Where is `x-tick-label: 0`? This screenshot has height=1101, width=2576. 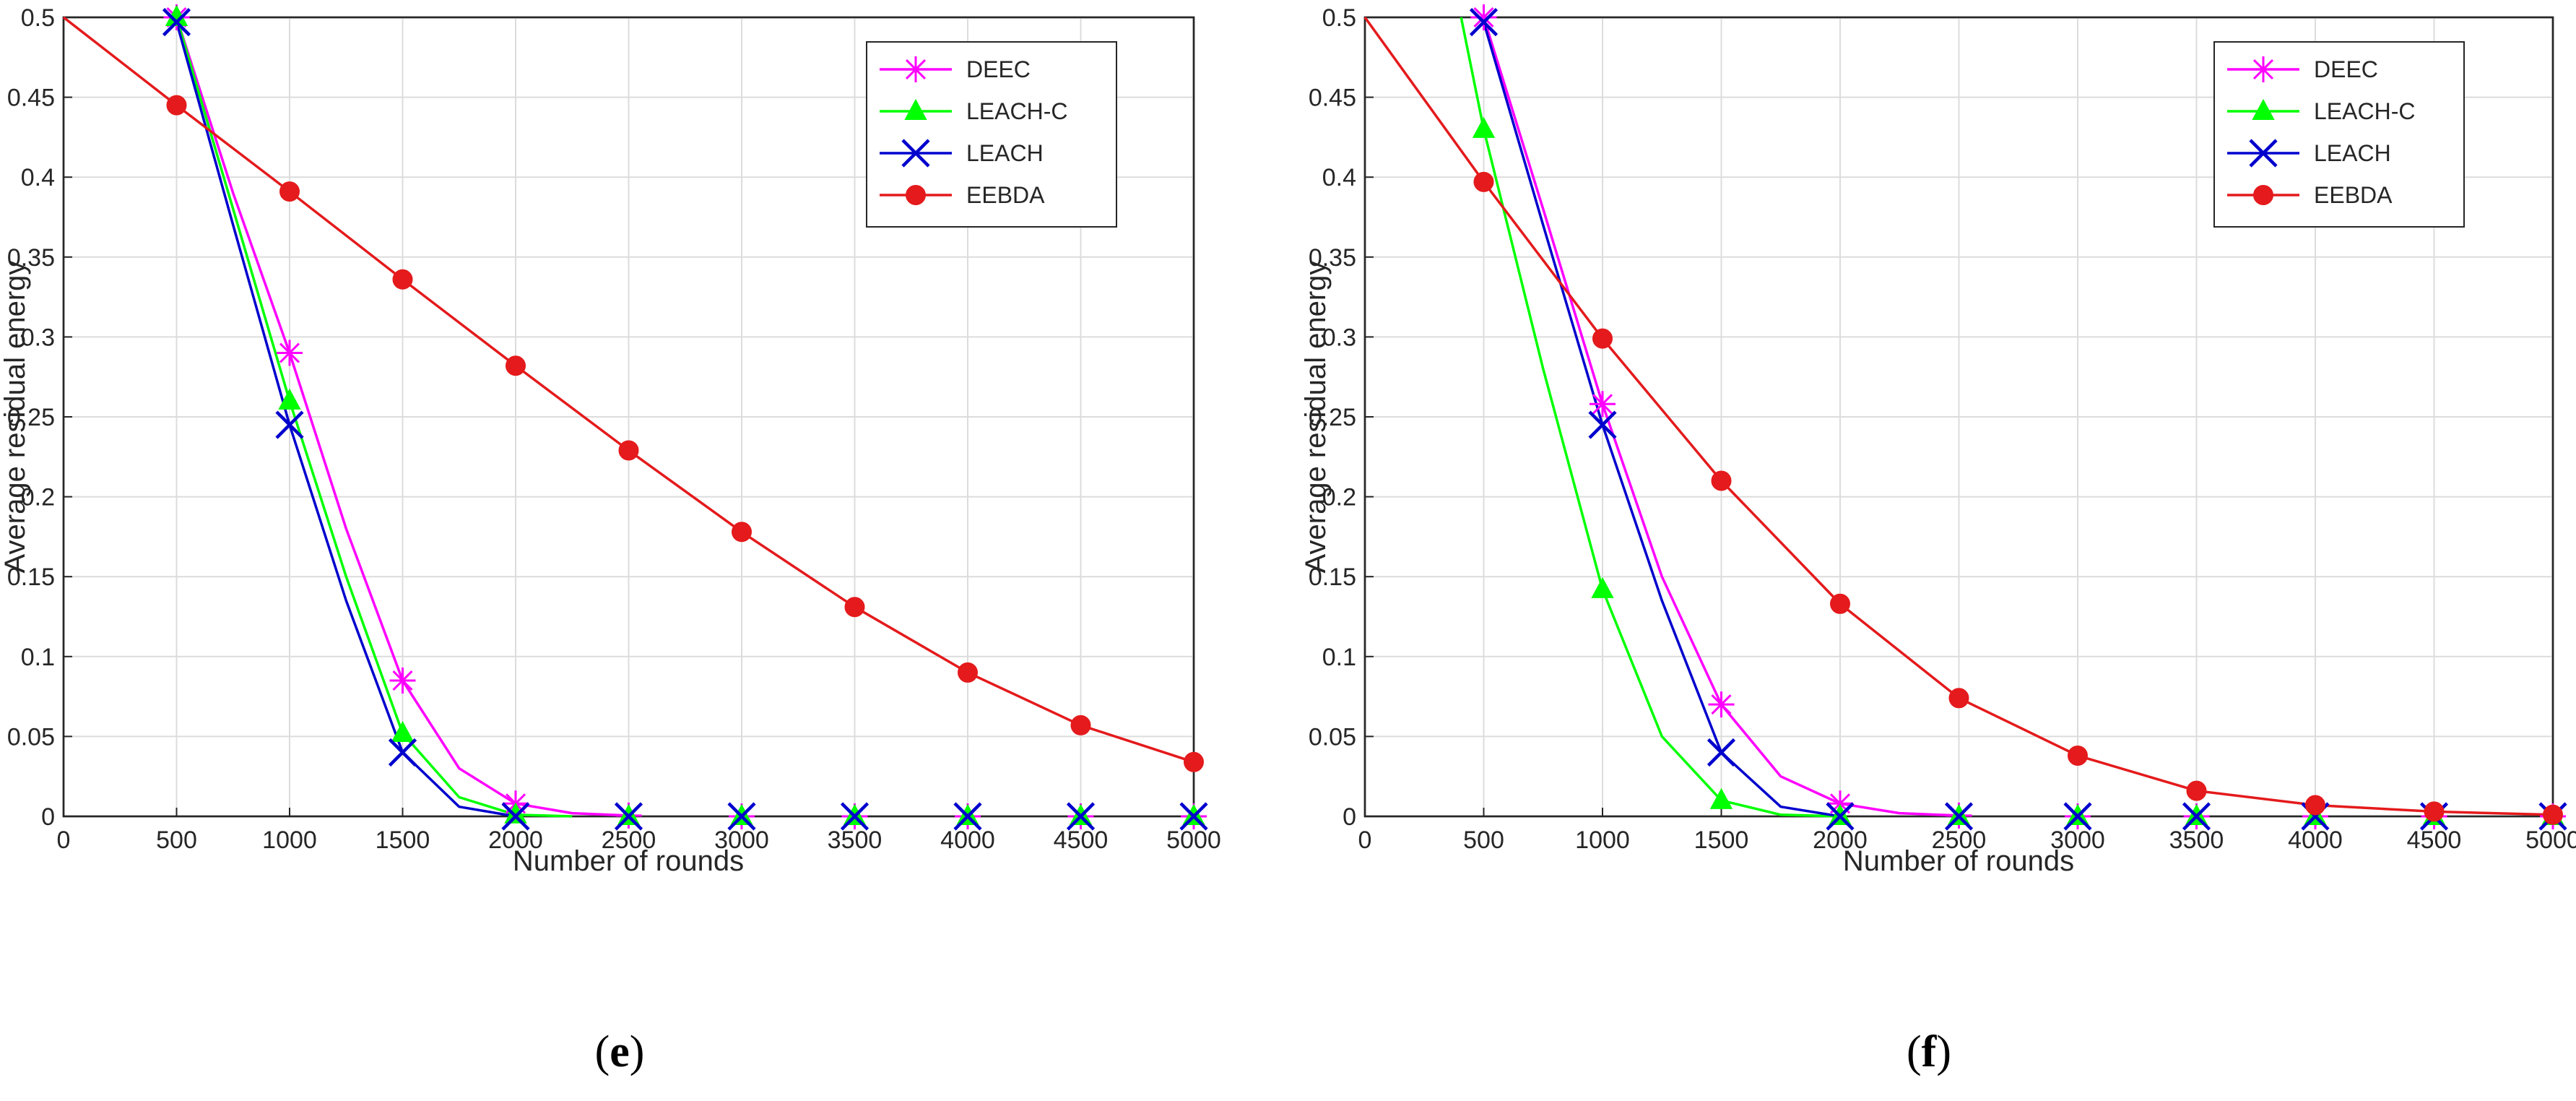 x-tick-label: 0 is located at coordinates (1365, 840).